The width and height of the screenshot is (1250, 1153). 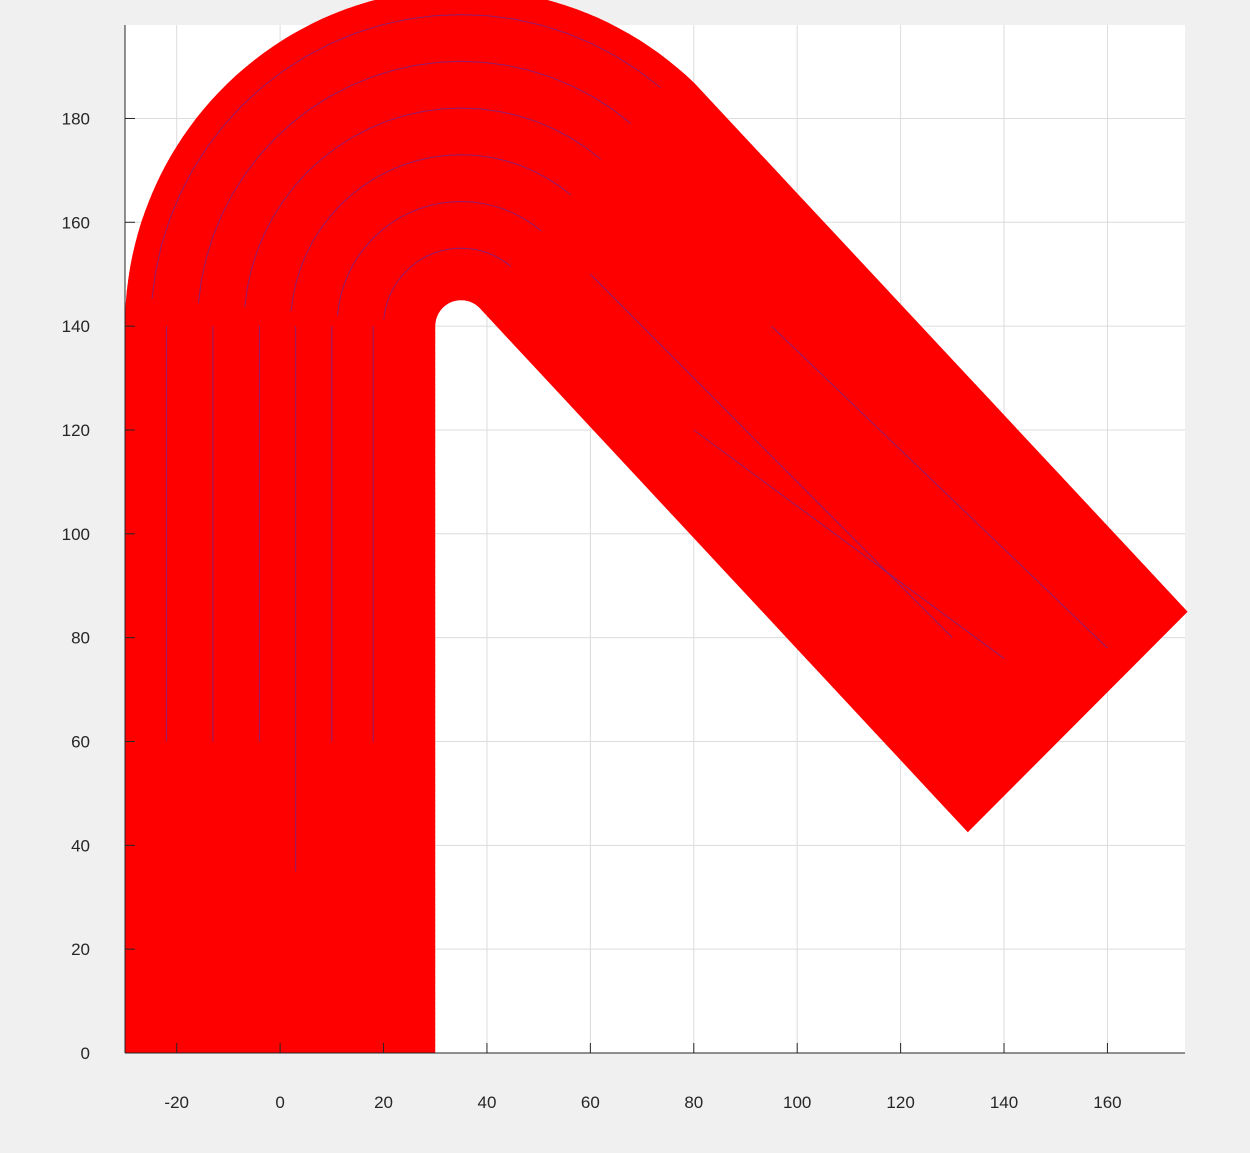 What do you see at coordinates (383, 1102) in the screenshot?
I see `x-tick-label: 20` at bounding box center [383, 1102].